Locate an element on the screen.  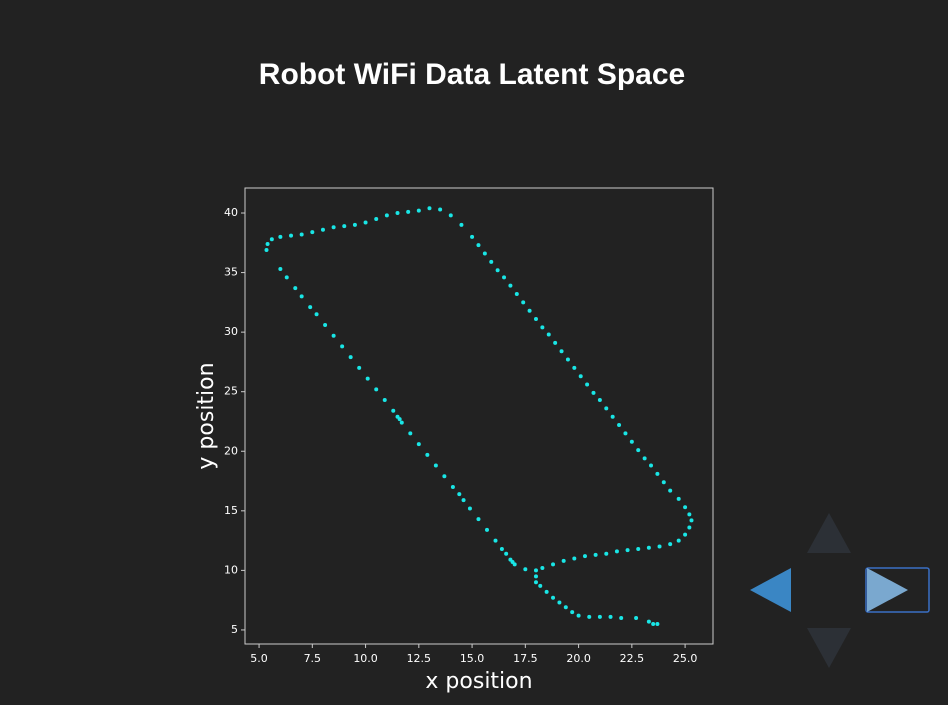
y-tick-label: 35 is located at coordinates (231, 272).